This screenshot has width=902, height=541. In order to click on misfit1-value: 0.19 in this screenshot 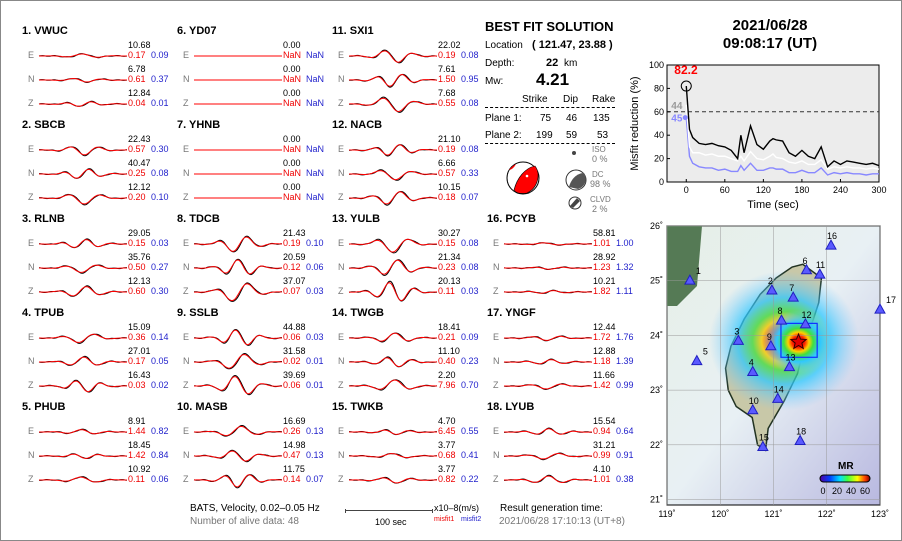, I will do `click(447, 55)`.